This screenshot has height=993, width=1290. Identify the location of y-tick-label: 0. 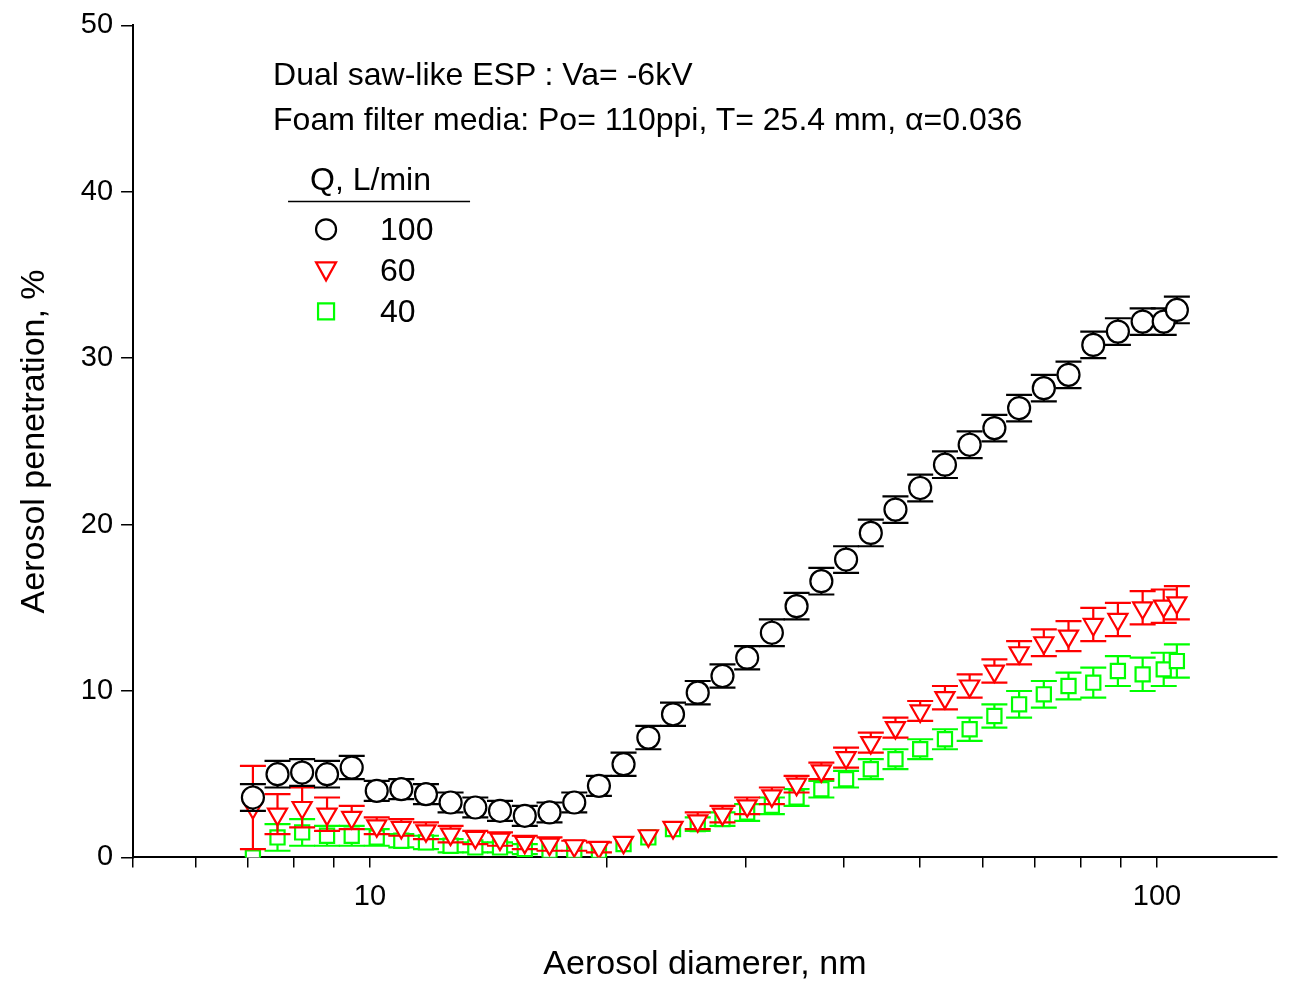
(105, 855).